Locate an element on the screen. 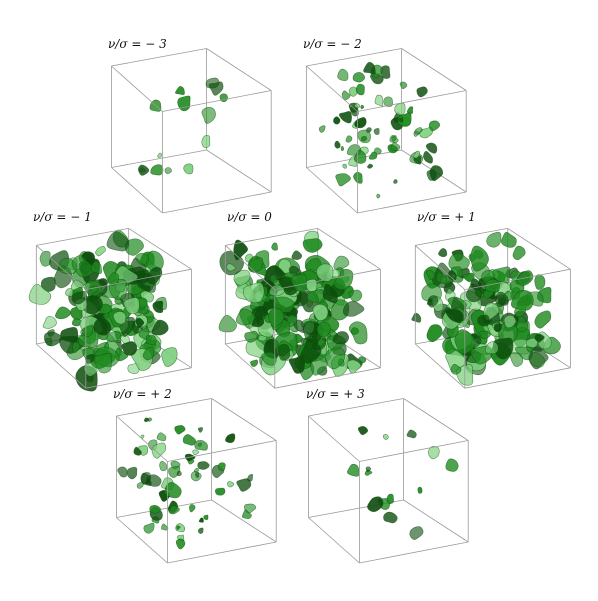 The width and height of the screenshot is (598, 601). panel-label: ν/σ = + 3 is located at coordinates (335, 394).